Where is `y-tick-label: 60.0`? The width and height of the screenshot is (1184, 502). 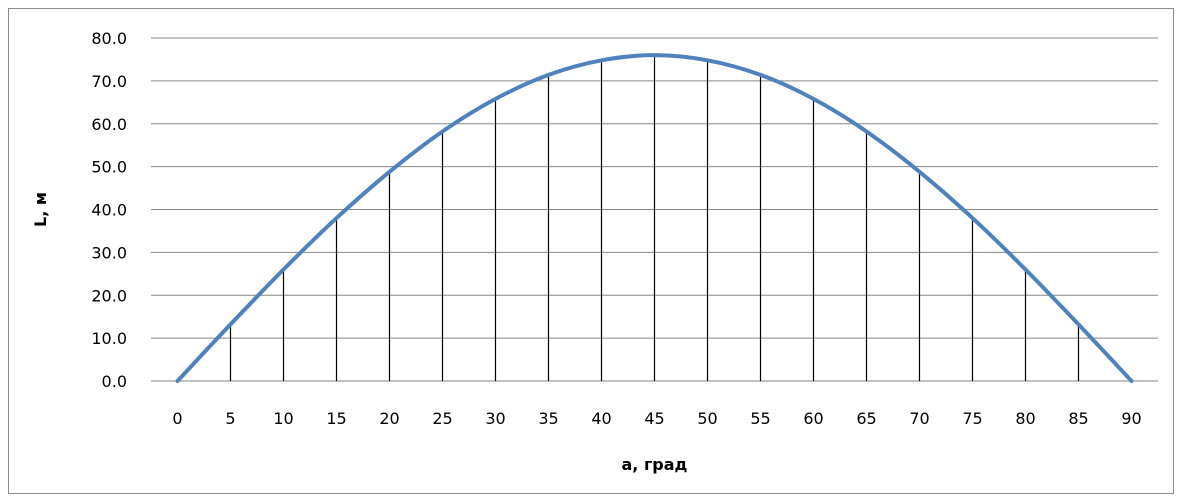
y-tick-label: 60.0 is located at coordinates (109, 124).